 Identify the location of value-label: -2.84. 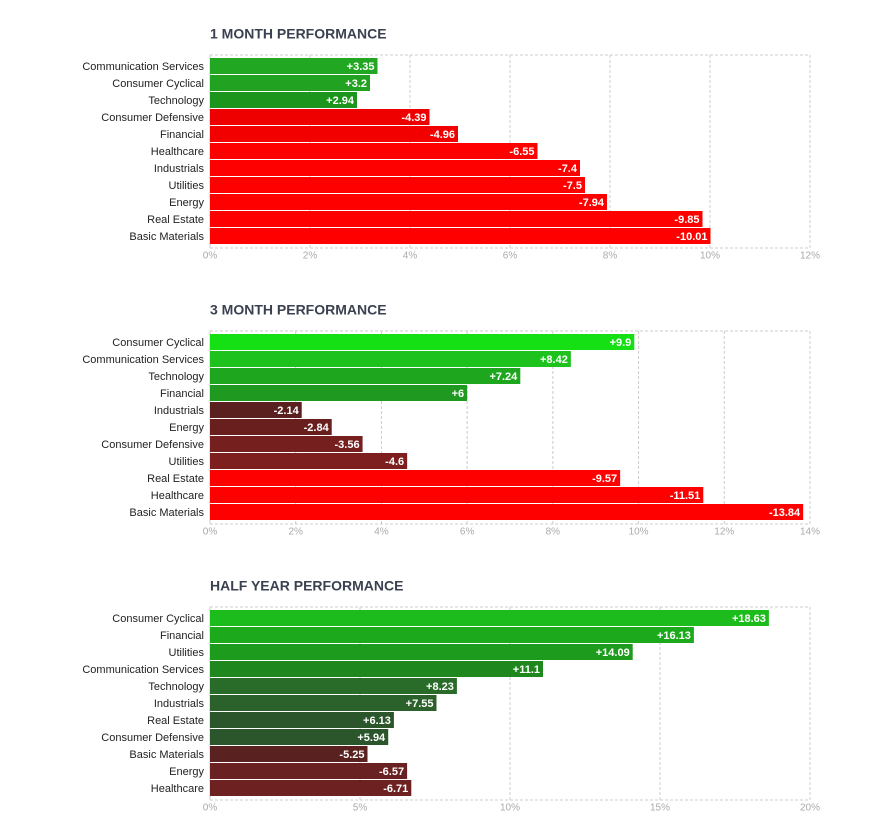
(317, 428).